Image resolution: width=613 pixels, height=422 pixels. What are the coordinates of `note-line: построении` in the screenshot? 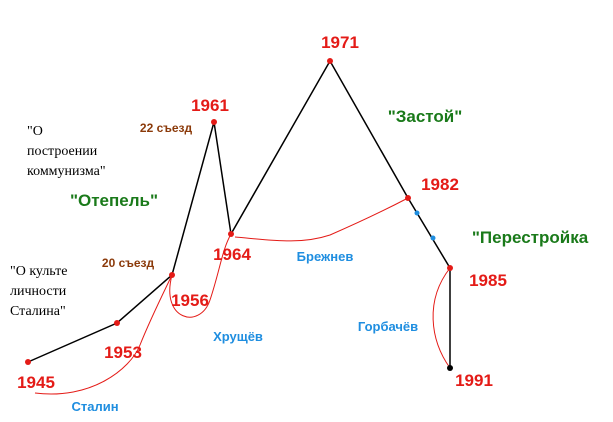 It's located at (62, 151).